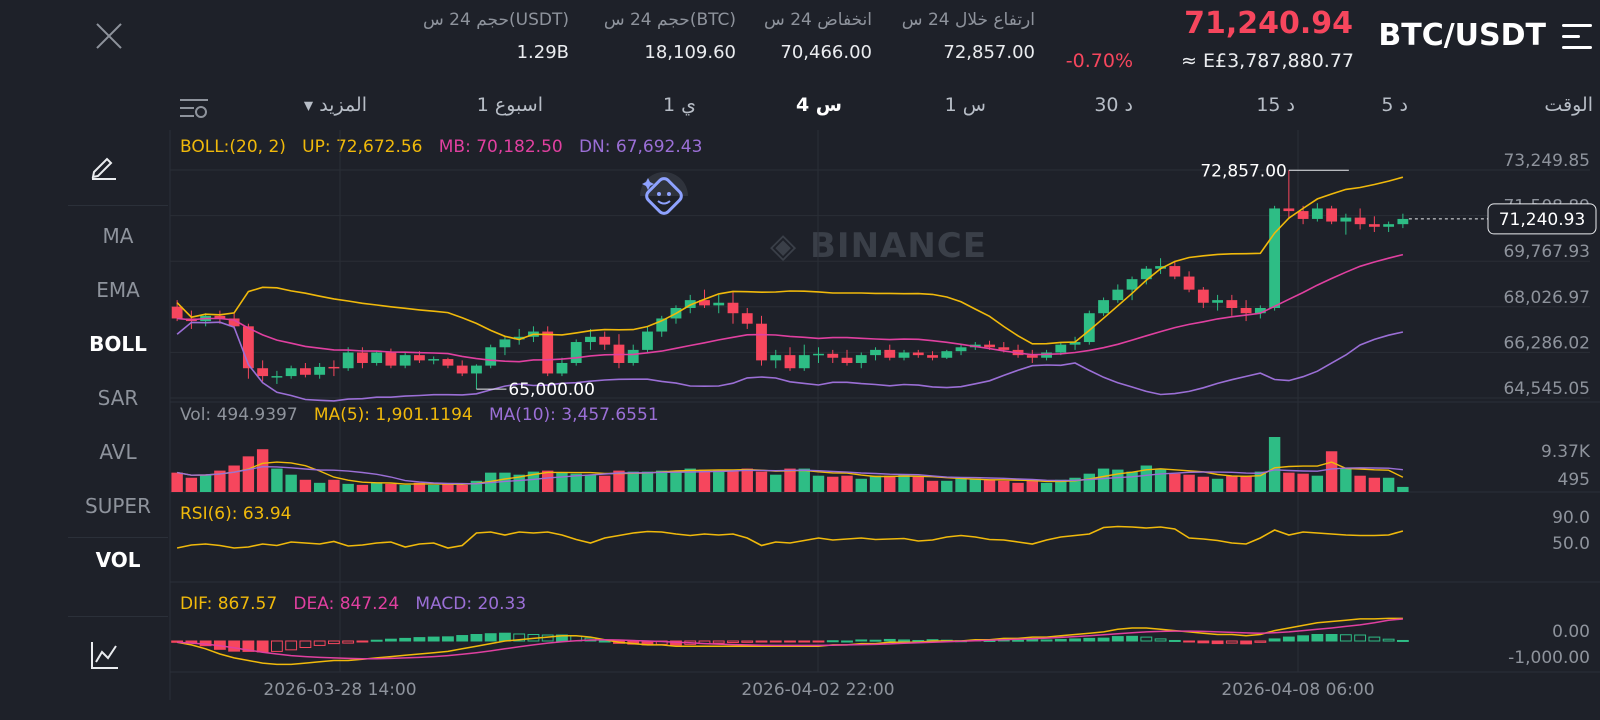  Describe the element at coordinates (343, 105) in the screenshot. I see `tab-more-label: المزيد` at that location.